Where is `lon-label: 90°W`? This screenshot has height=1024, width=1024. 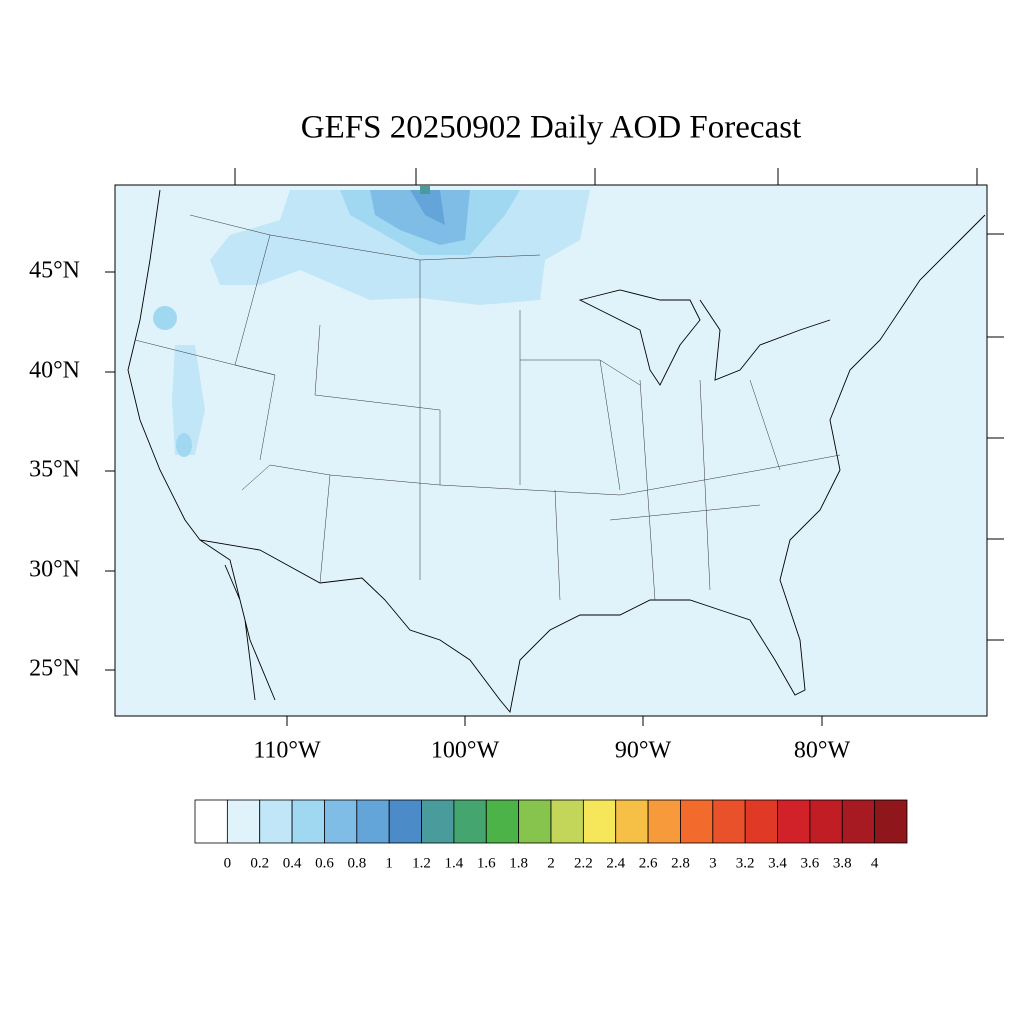 lon-label: 90°W is located at coordinates (643, 751).